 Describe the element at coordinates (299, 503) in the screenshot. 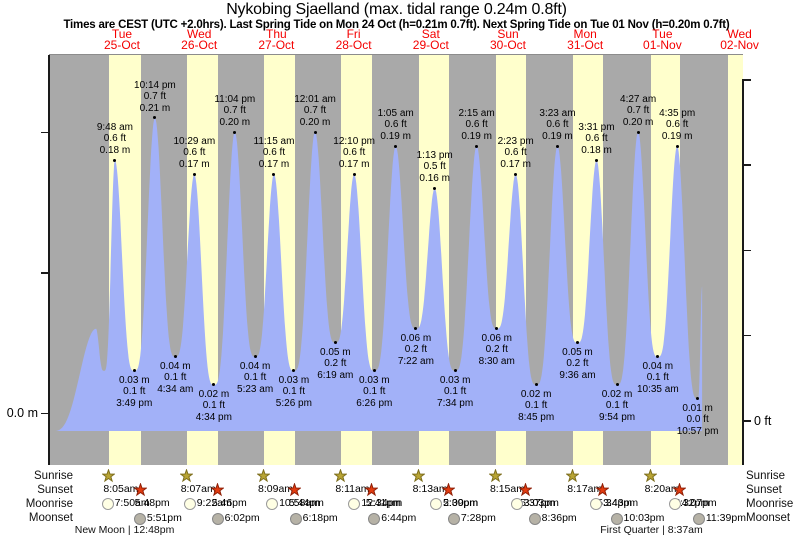

I see `astro-time: 10:58am` at that location.